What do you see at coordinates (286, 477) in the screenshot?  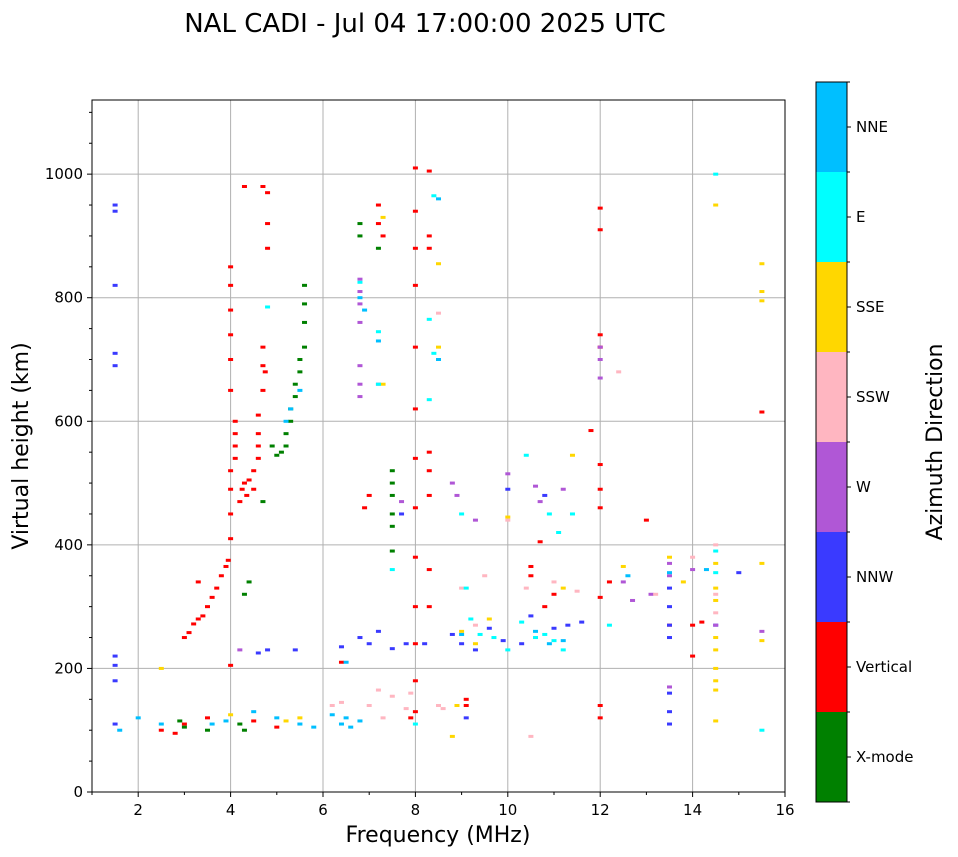 I see `series-x-mode` at bounding box center [286, 477].